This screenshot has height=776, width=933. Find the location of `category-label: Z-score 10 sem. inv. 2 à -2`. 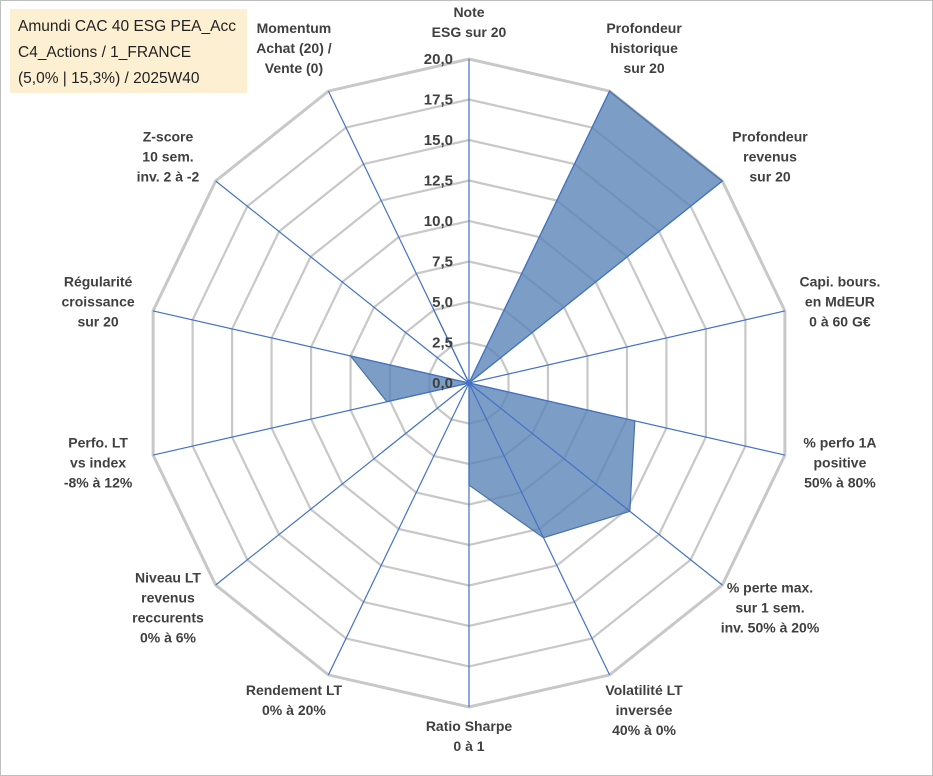

category-label: Z-score 10 sem. inv. 2 à -2 is located at coordinates (168, 156).